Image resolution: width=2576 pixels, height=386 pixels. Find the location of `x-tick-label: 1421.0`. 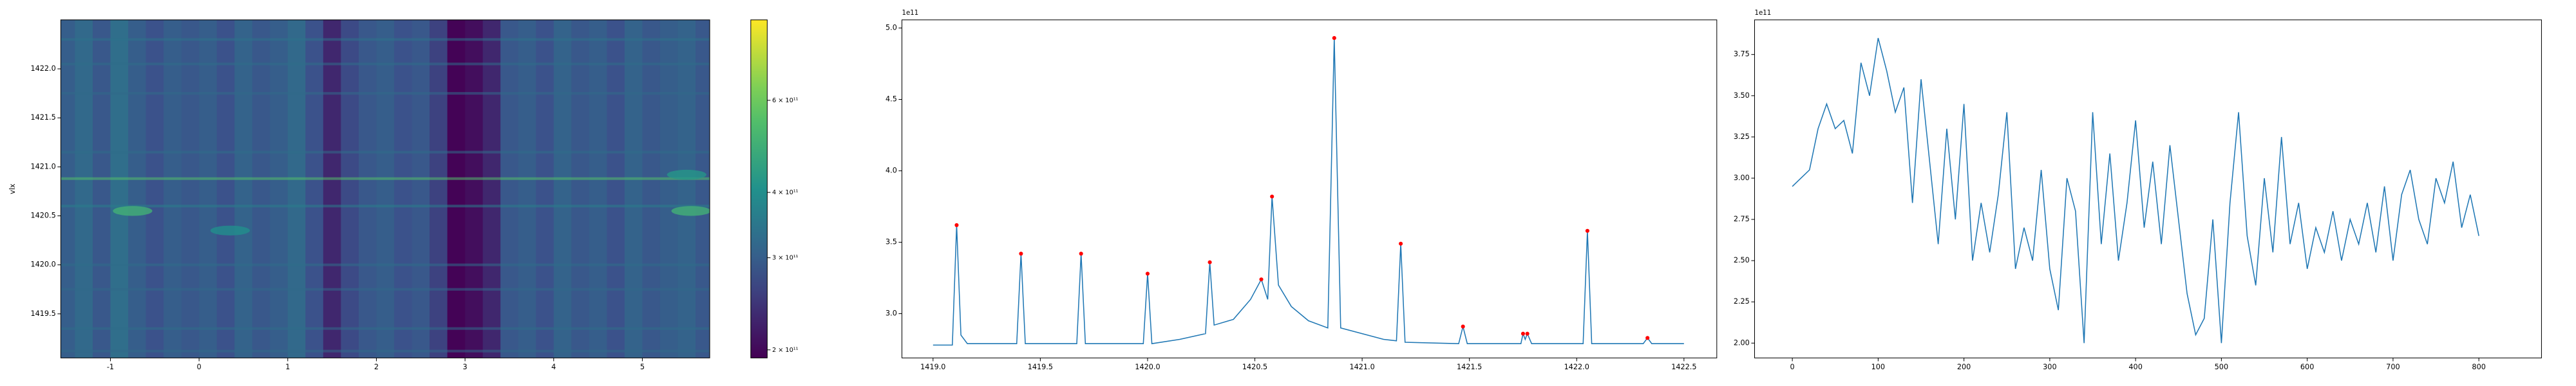

x-tick-label: 1421.0 is located at coordinates (1362, 367).